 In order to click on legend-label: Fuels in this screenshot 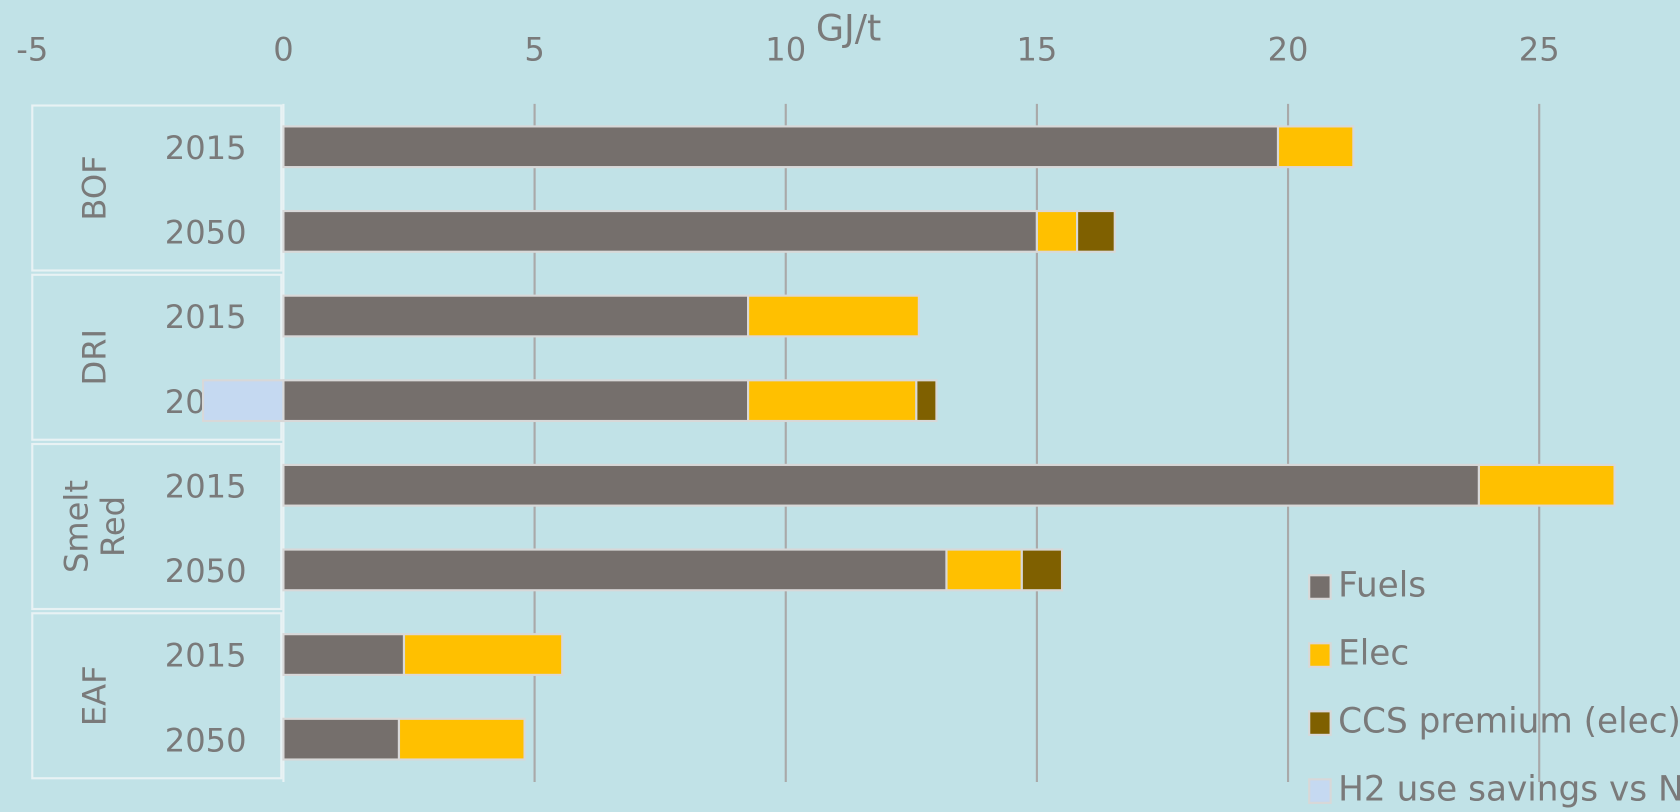, I will do `click(1382, 586)`.